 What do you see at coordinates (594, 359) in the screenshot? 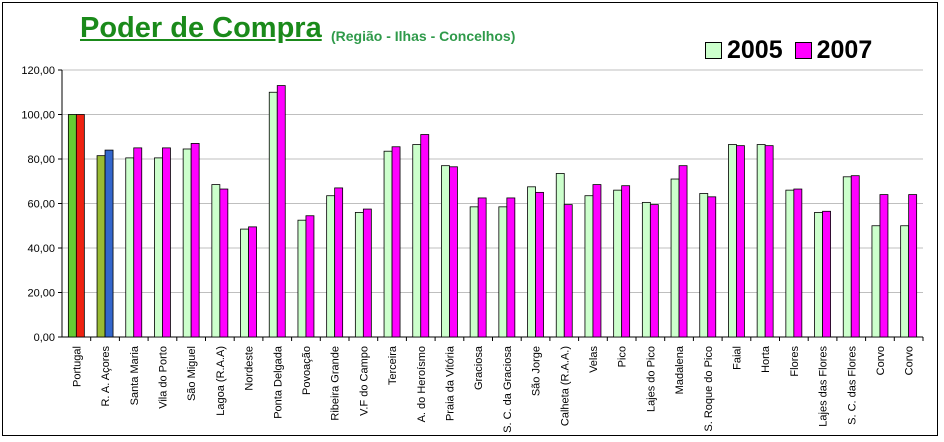
I see `x-tick-label: Velas` at bounding box center [594, 359].